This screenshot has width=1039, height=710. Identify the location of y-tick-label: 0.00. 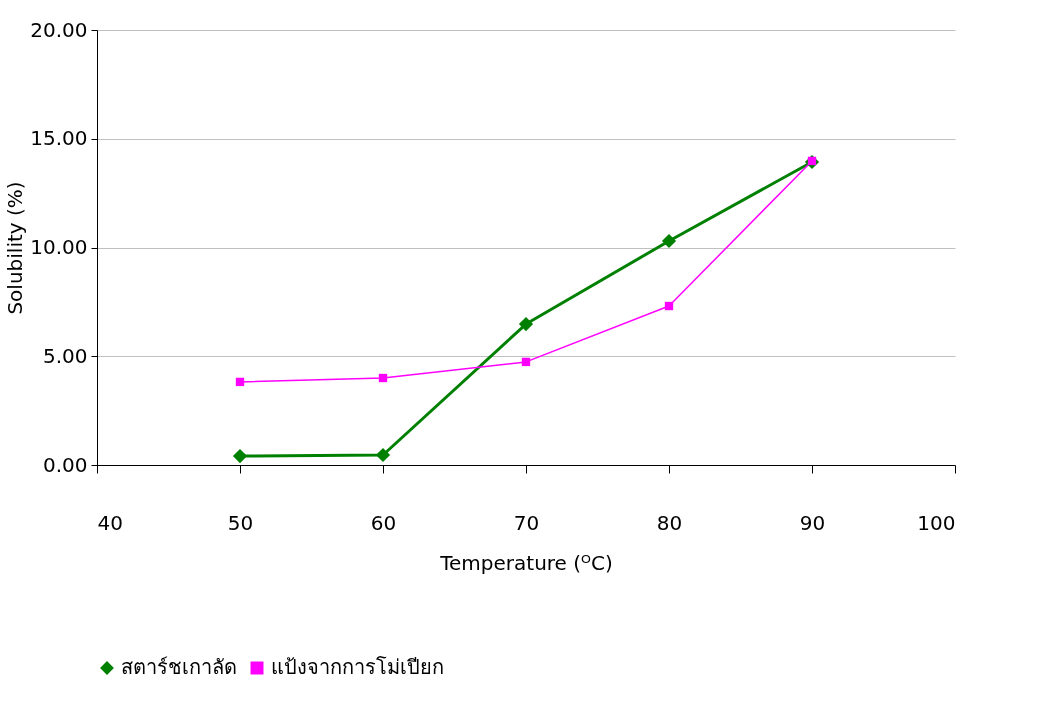
(65, 464).